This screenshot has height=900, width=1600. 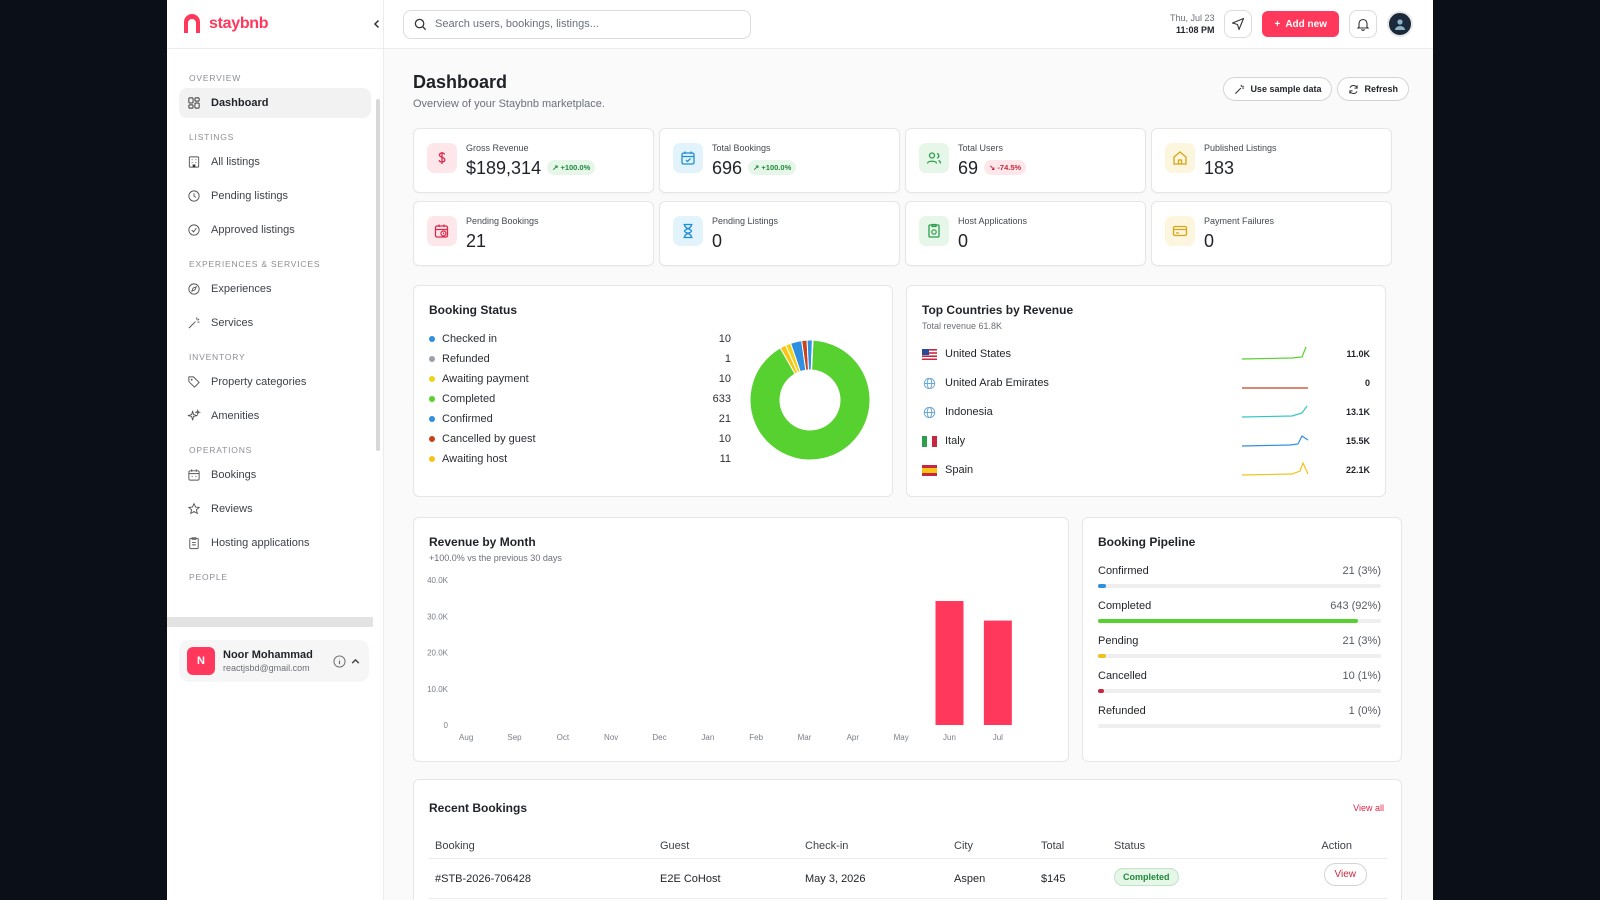 I want to click on stat-card-host-applications: Host Applications 0, so click(x=1025, y=233).